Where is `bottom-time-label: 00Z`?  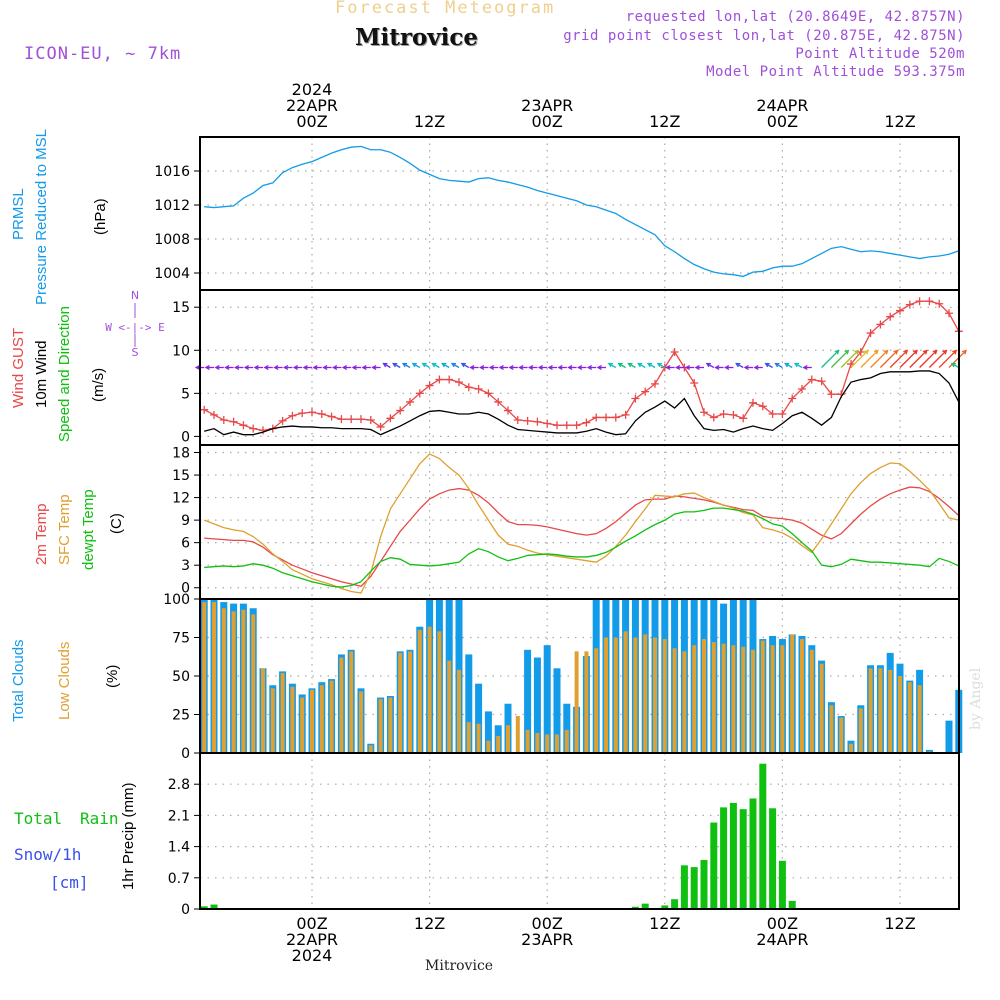 bottom-time-label: 00Z is located at coordinates (547, 923).